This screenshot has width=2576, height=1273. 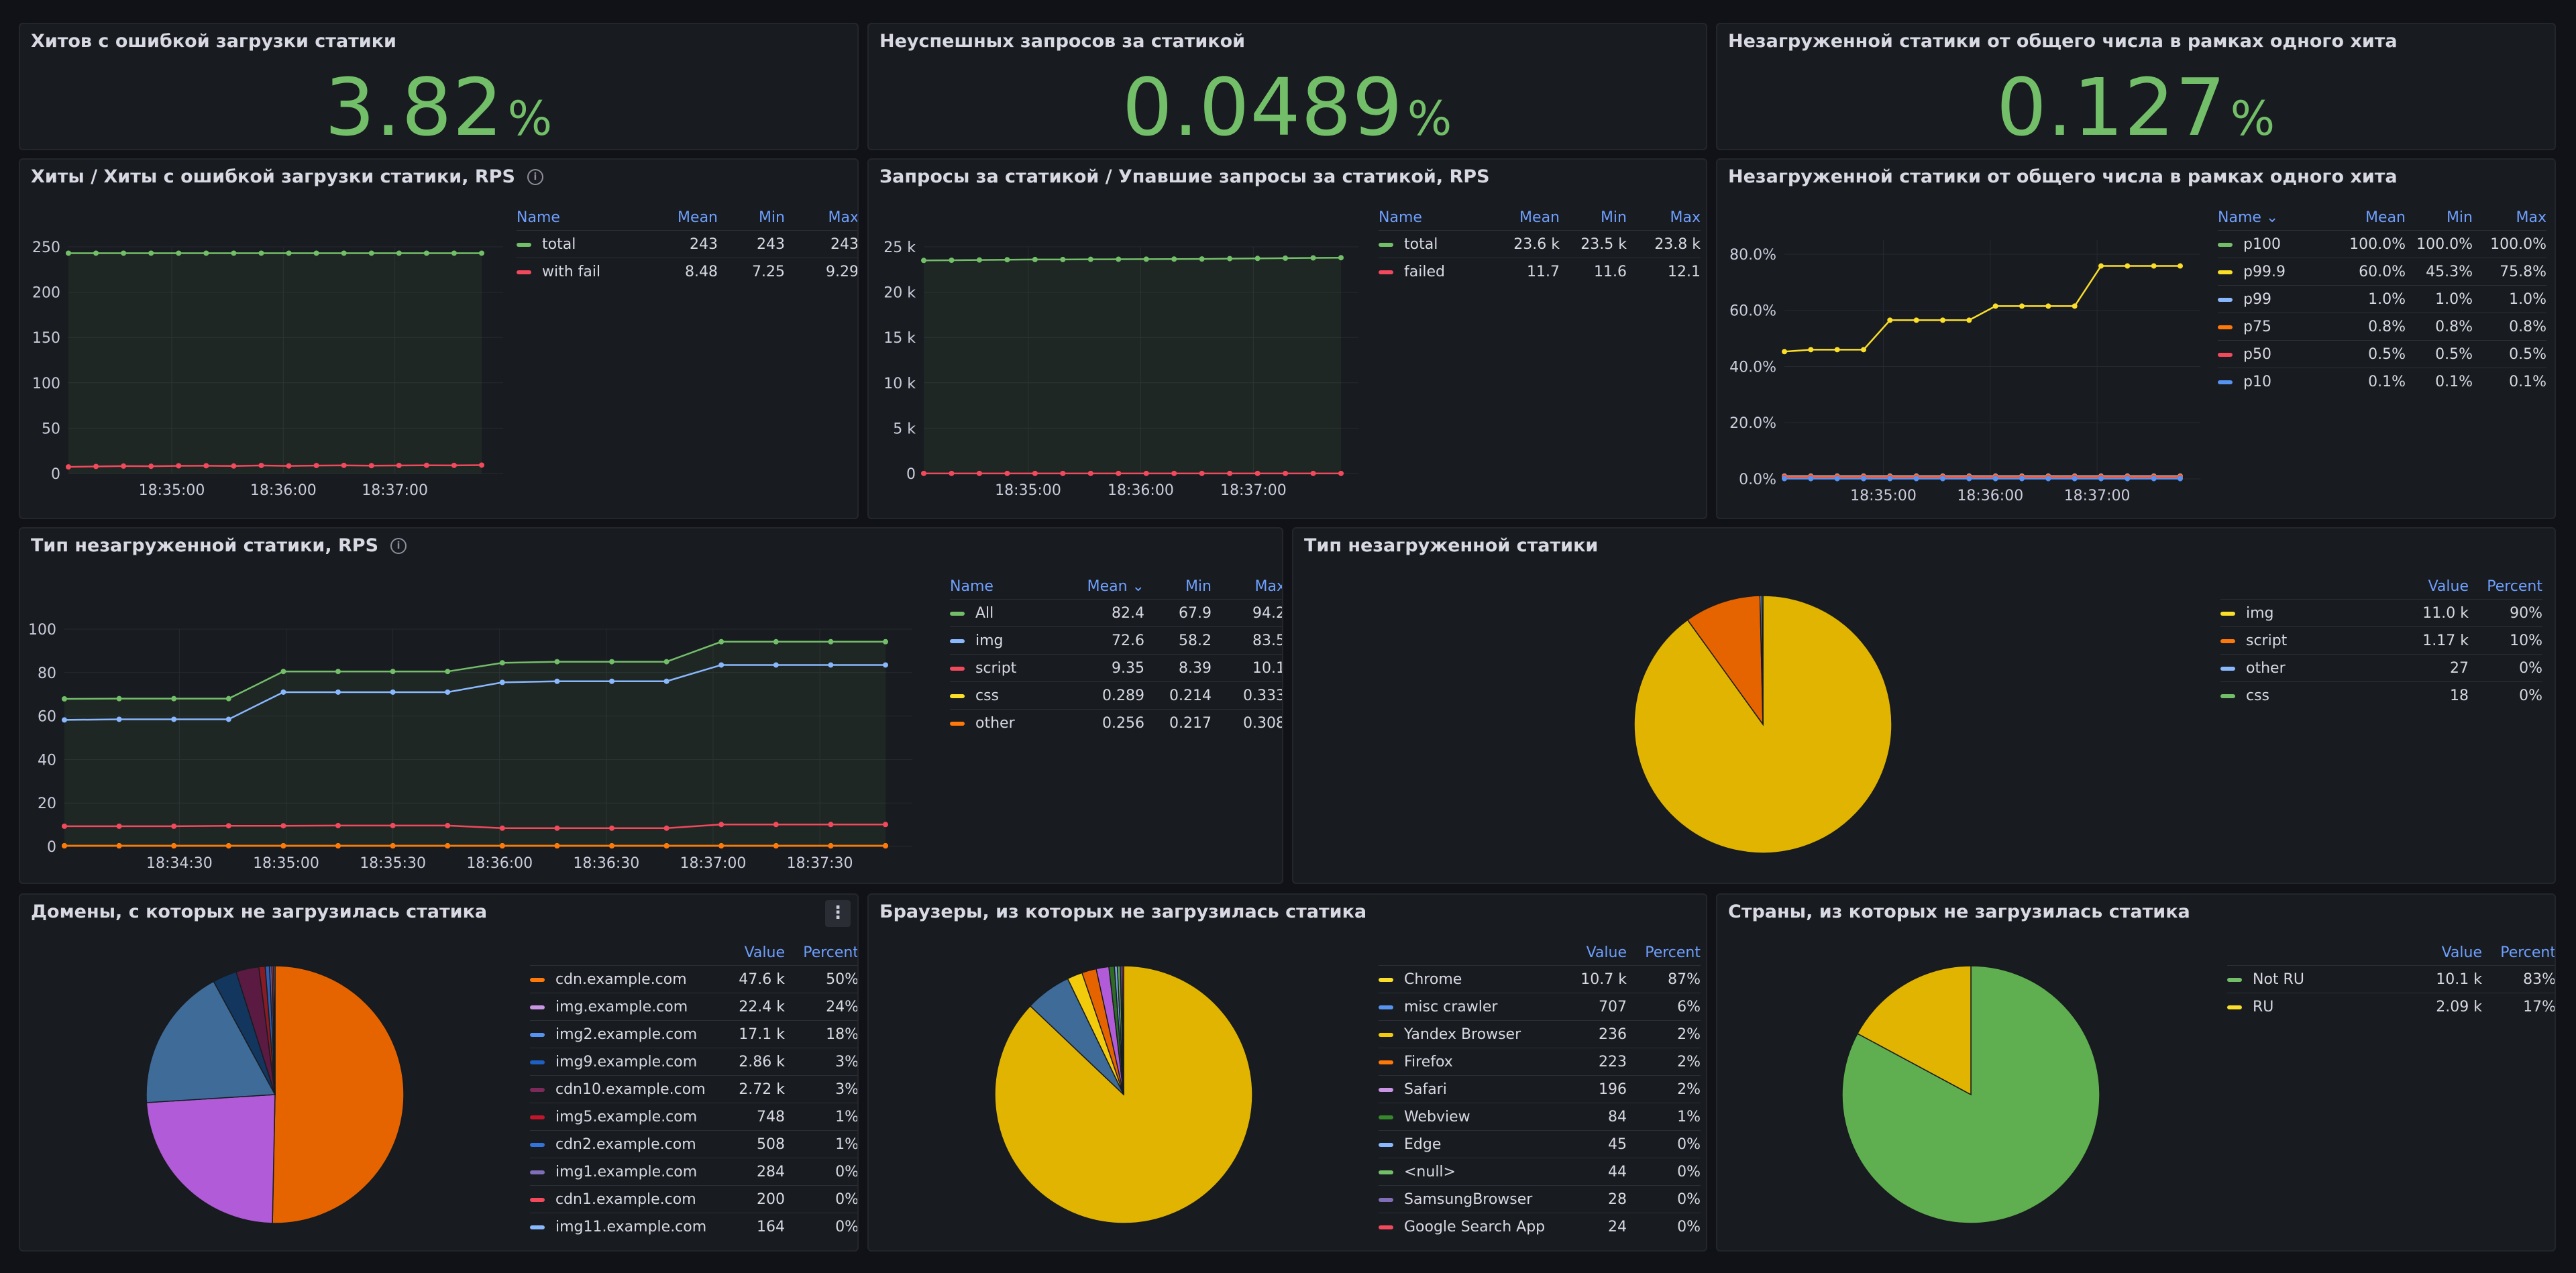 What do you see at coordinates (624, 1199) in the screenshot?
I see `legend-series-name: cdn1.example.com` at bounding box center [624, 1199].